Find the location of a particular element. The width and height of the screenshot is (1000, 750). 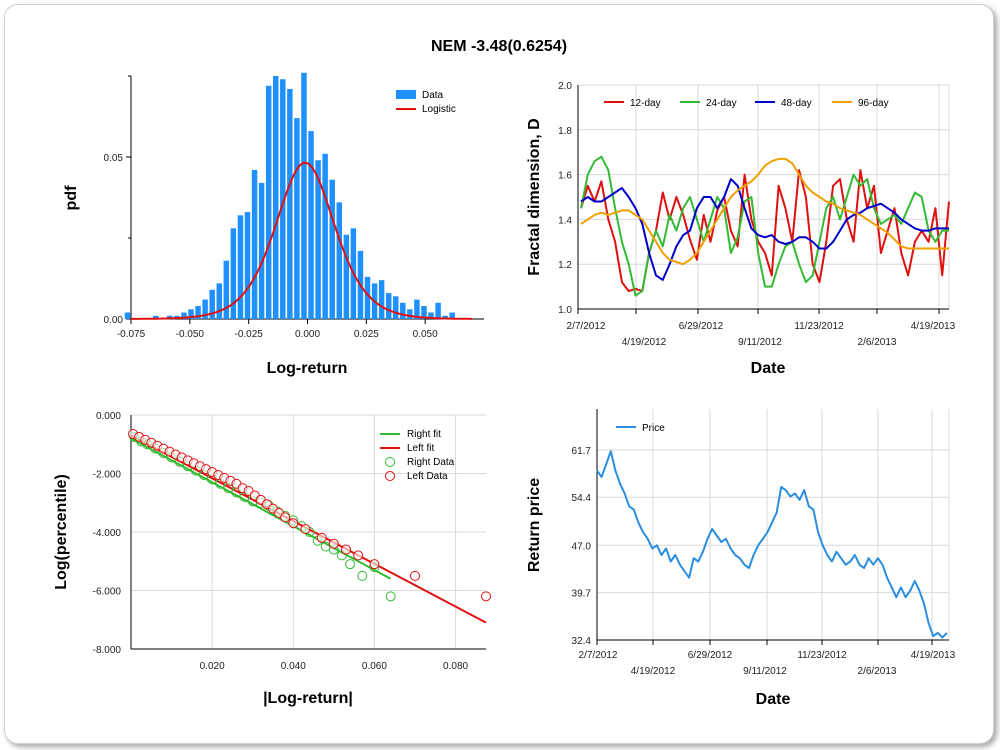

y-axis-title: Fractal dimension, D is located at coordinates (534, 196).